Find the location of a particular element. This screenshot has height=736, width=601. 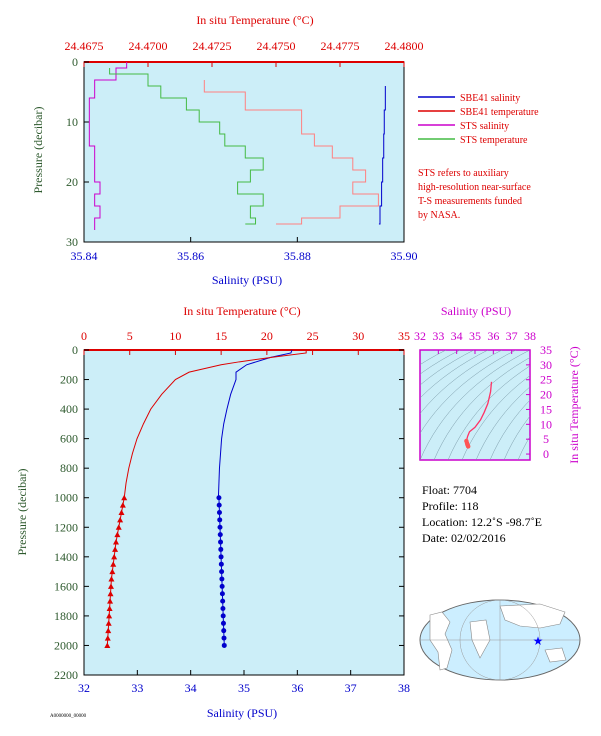

profile-y-tick-label: 0 is located at coordinates (75, 350).